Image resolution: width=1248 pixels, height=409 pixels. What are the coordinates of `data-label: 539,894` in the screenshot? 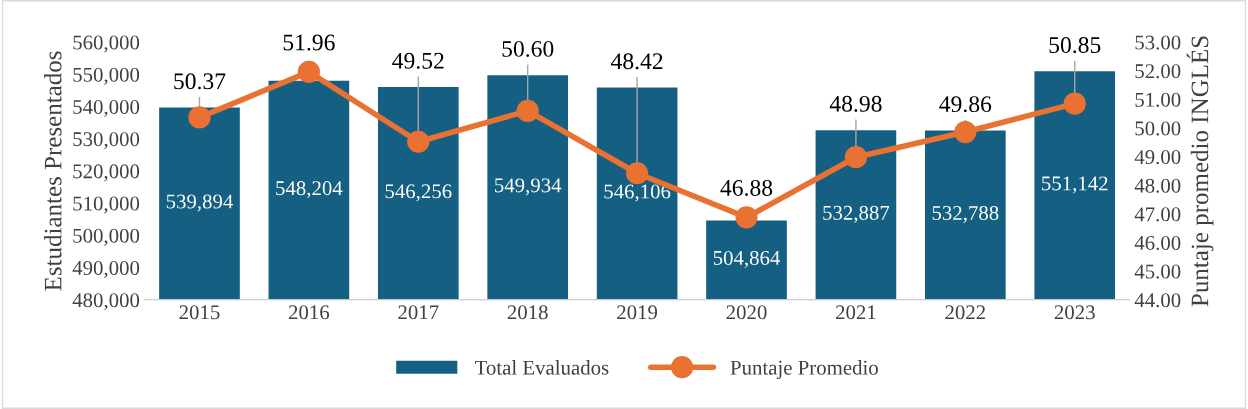 It's located at (199, 203).